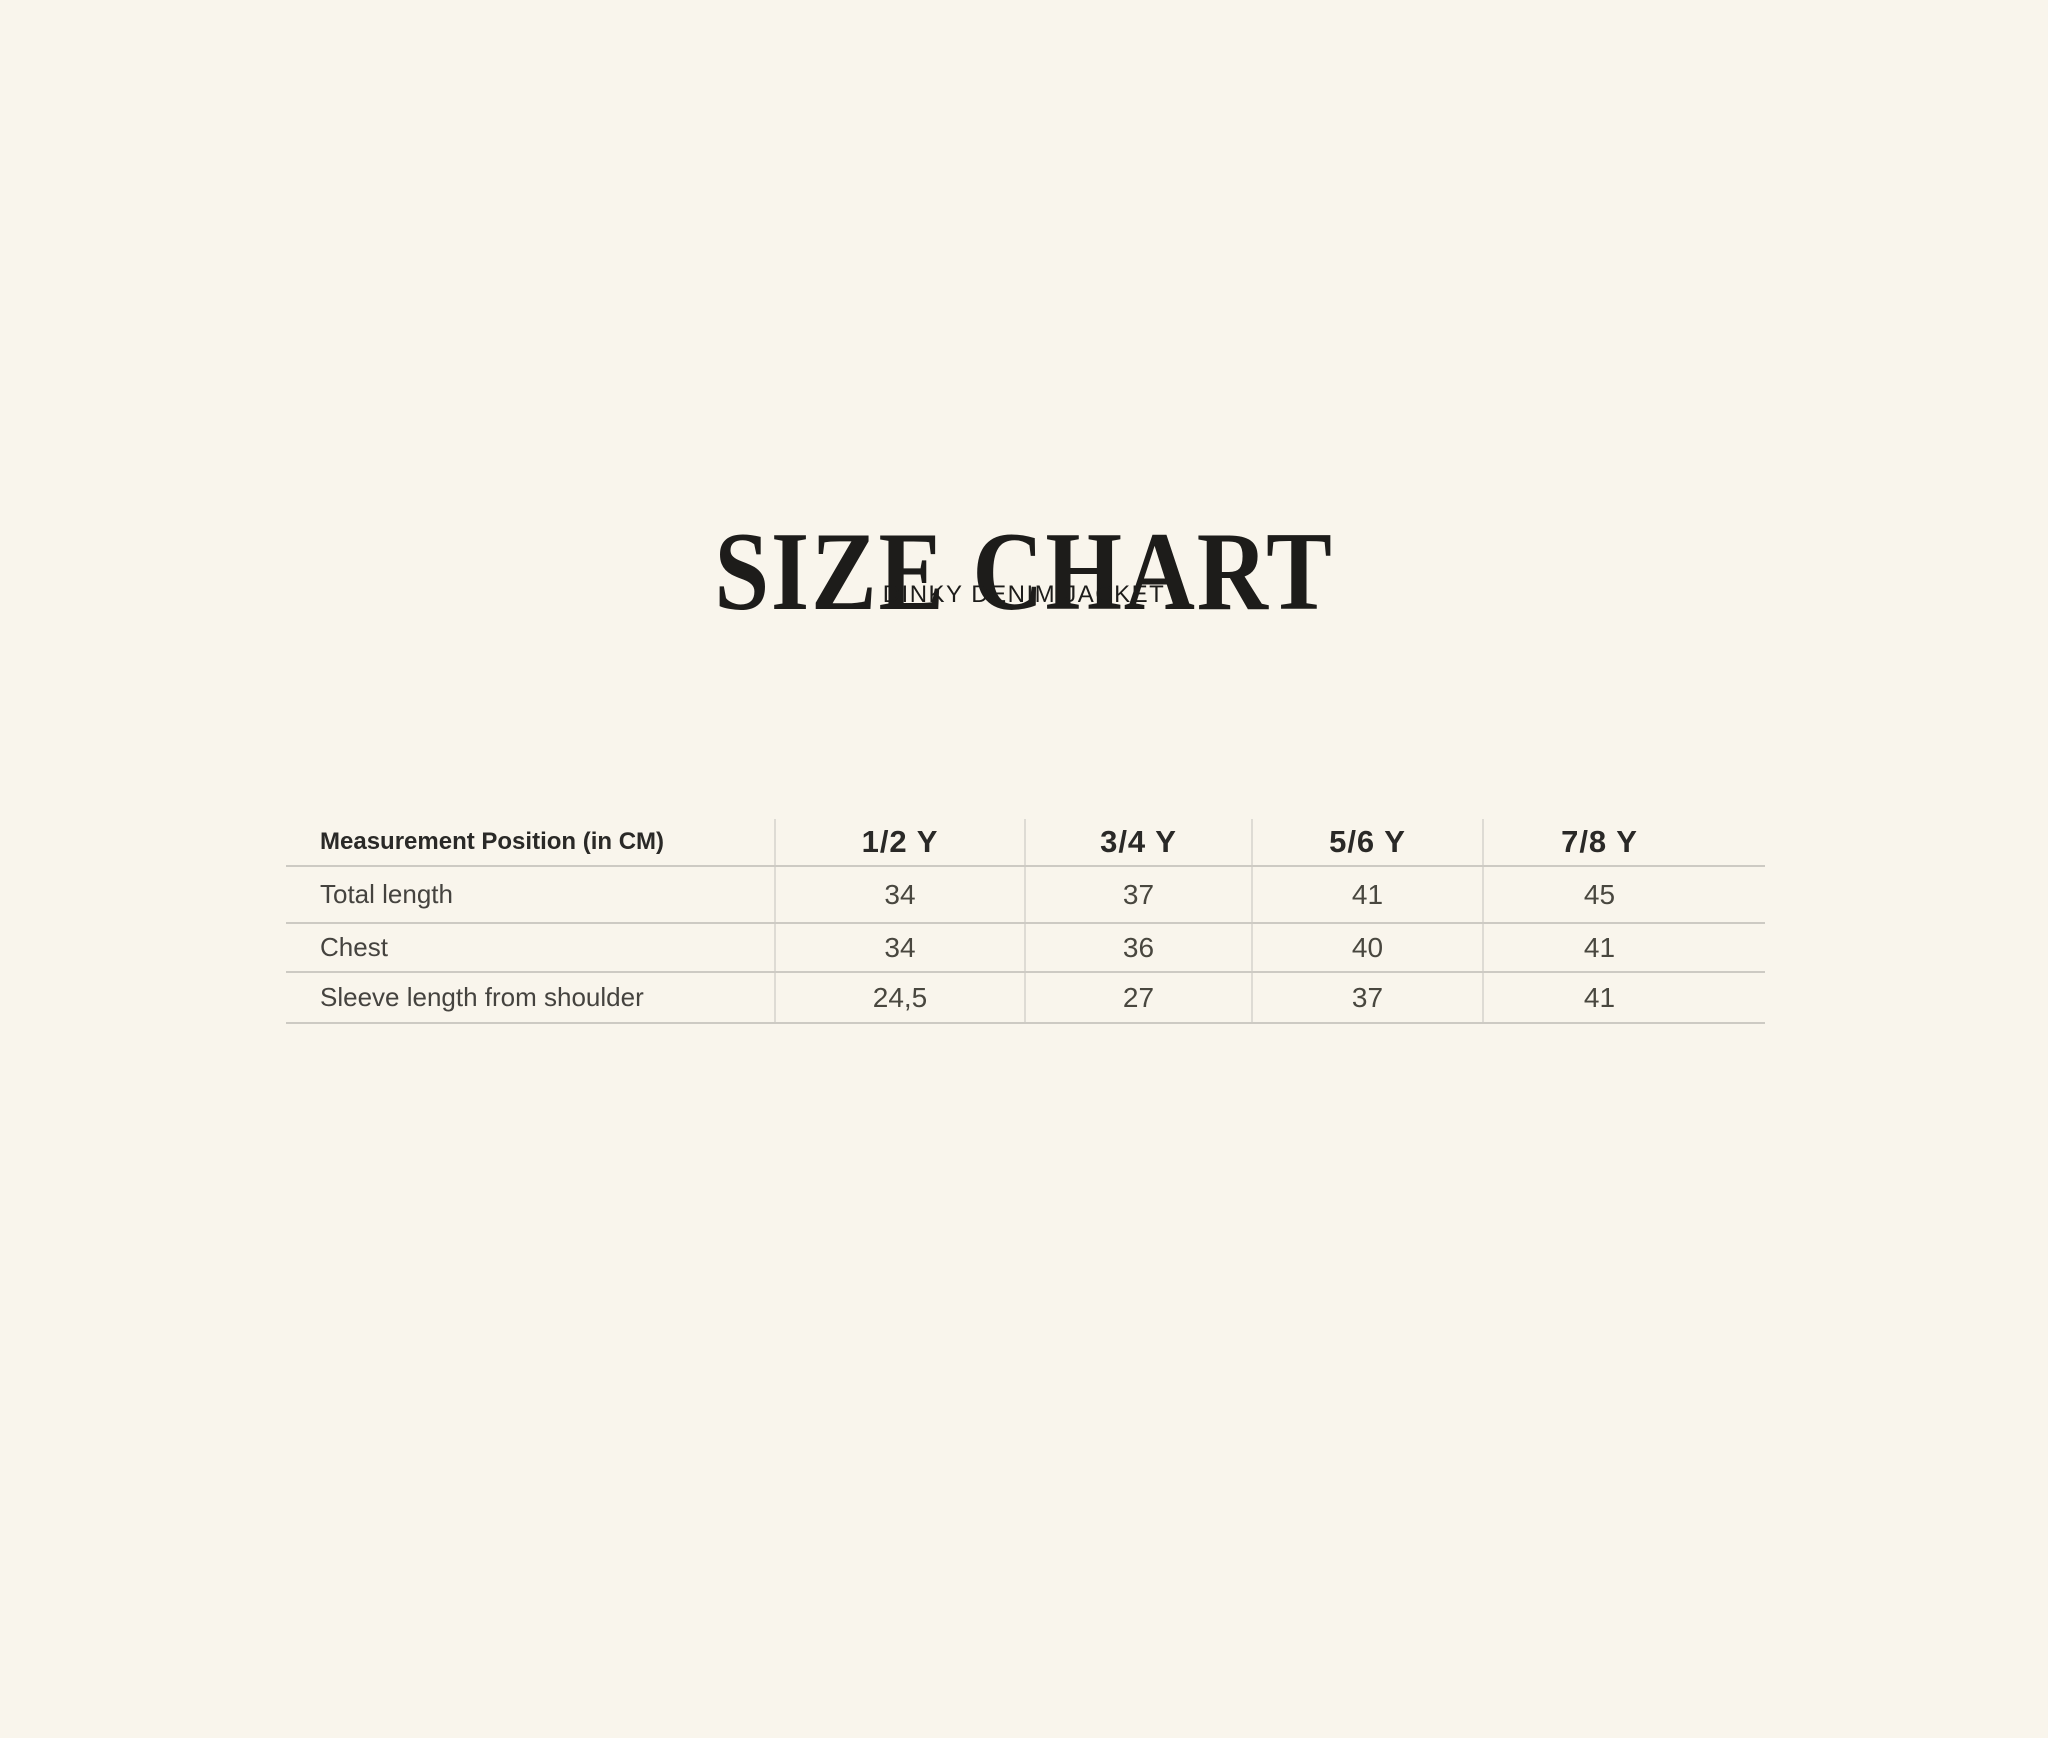 The height and width of the screenshot is (1738, 2048). What do you see at coordinates (530, 998) in the screenshot?
I see `row-label: Sleeve length from shoulder` at bounding box center [530, 998].